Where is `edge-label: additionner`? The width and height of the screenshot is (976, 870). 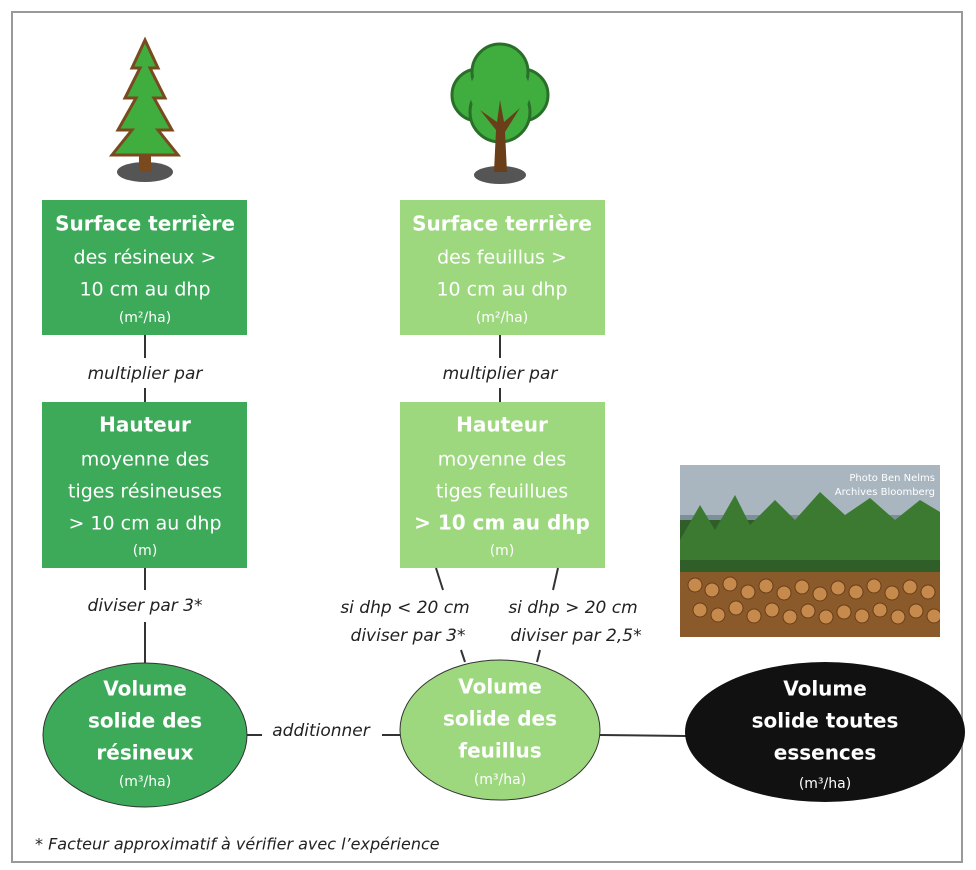 edge-label: additionner is located at coordinates (321, 731).